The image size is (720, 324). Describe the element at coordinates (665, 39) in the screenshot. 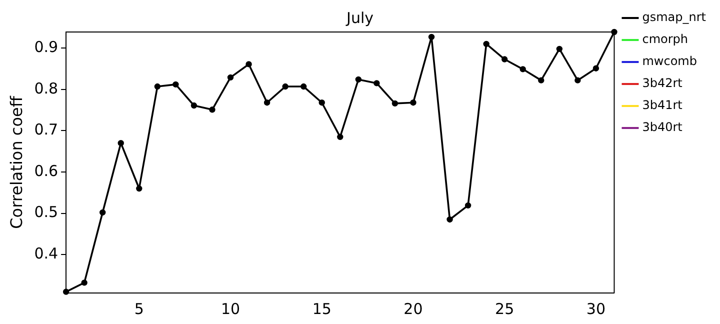

I see `legend-label: cmorph` at that location.